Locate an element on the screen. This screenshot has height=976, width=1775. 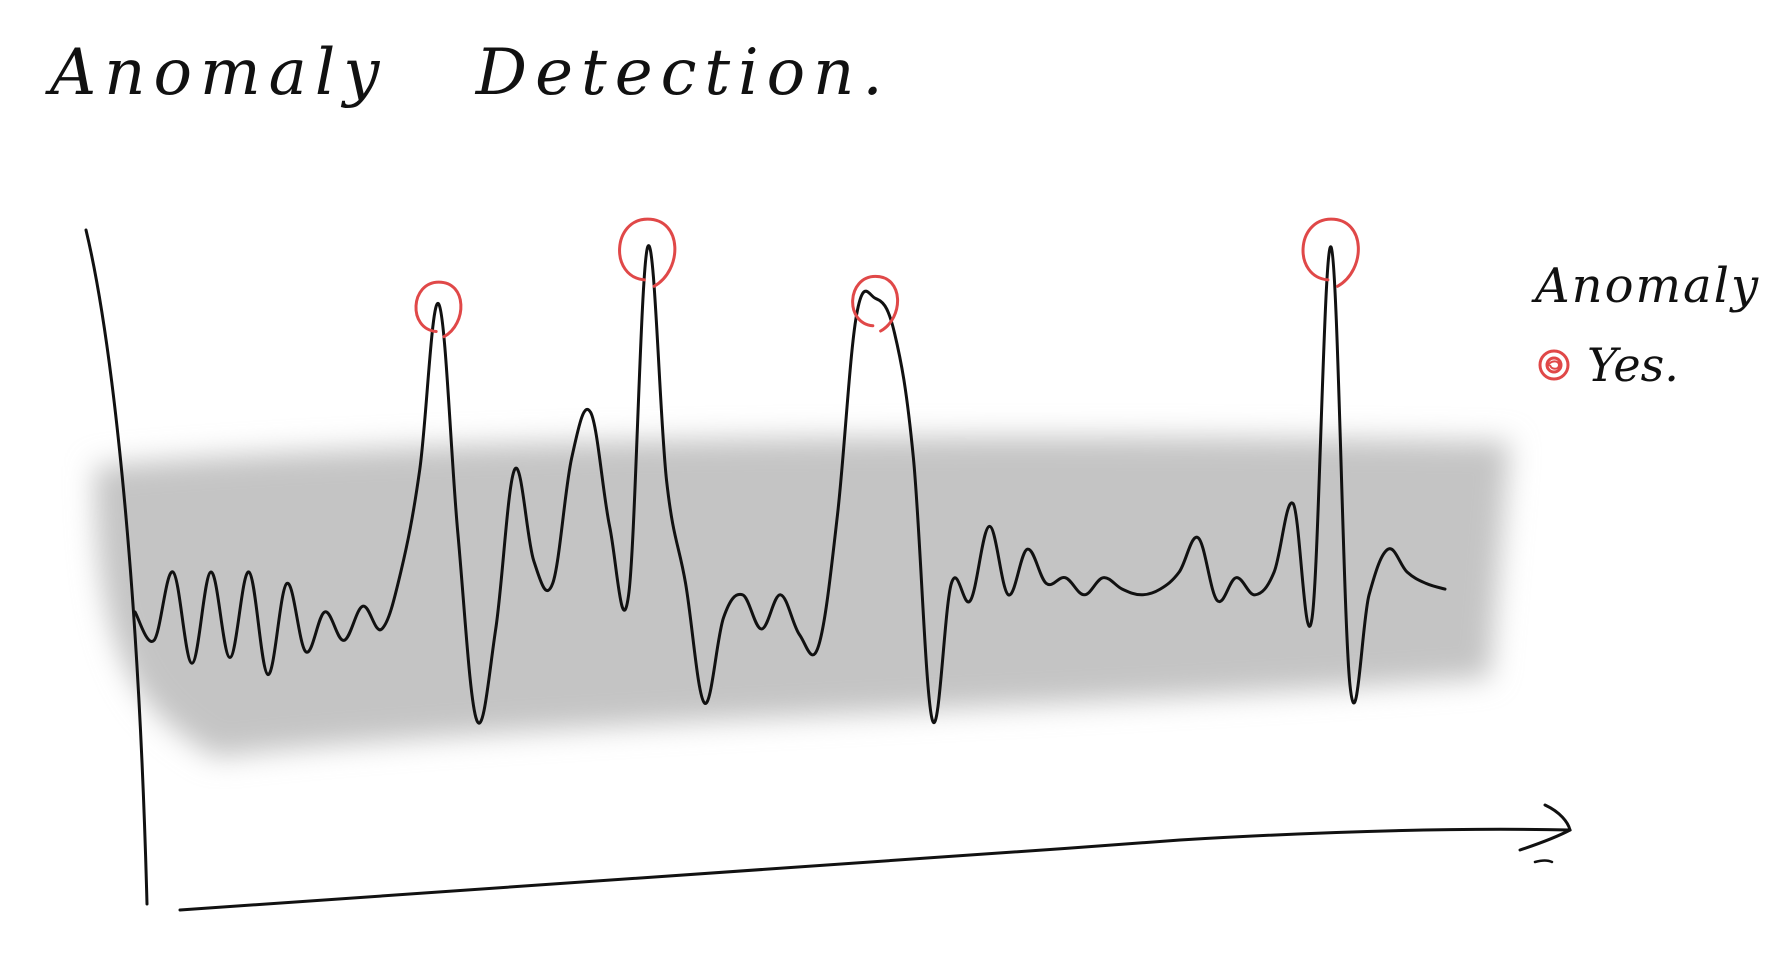
x-axis-arrow-tick is located at coordinates (1543, 861).